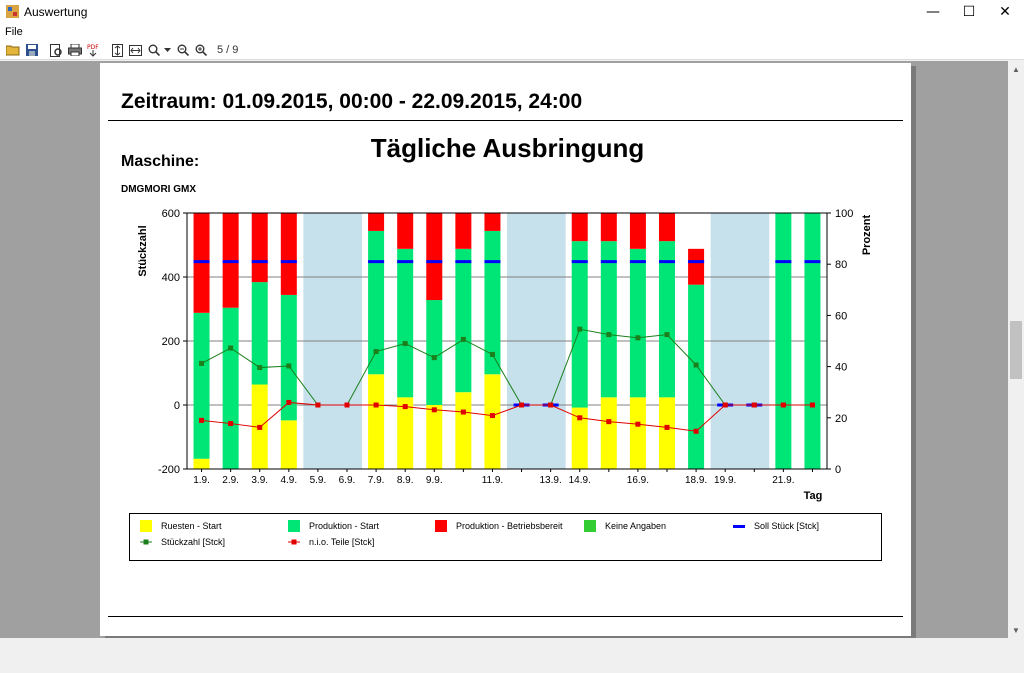 Image resolution: width=1024 pixels, height=673 pixels. What do you see at coordinates (75, 50) in the screenshot?
I see `print-icon` at bounding box center [75, 50].